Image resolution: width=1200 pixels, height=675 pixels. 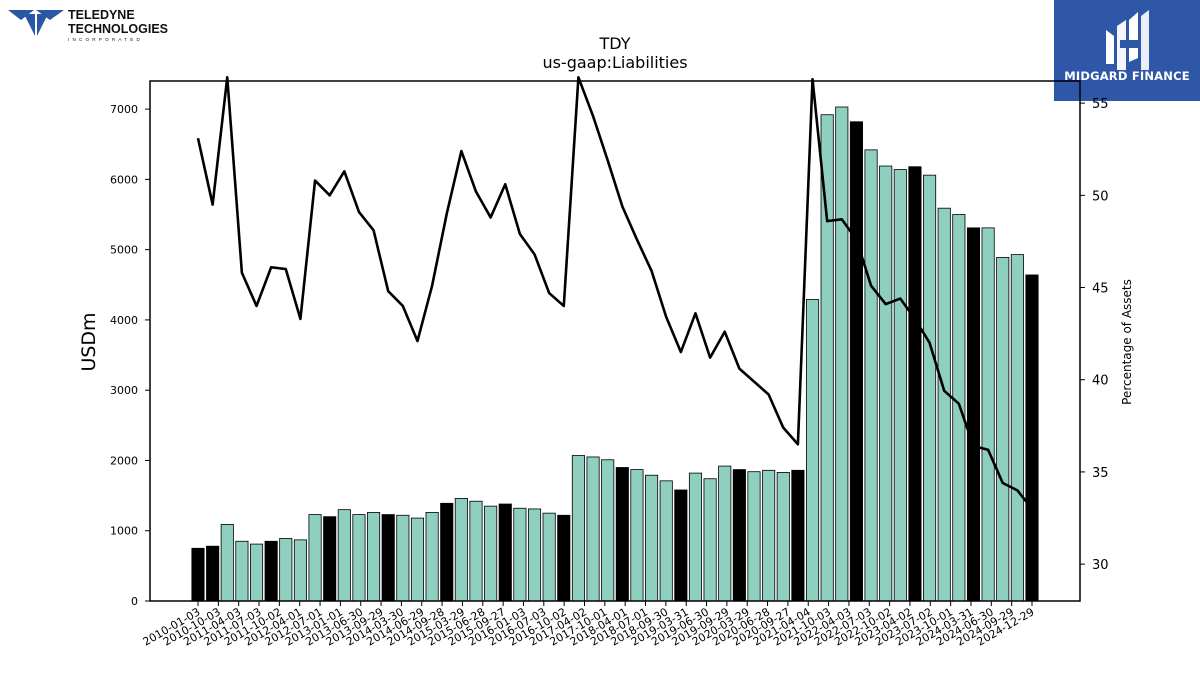 I want to click on y-tick-label: 6000, so click(x=124, y=179).